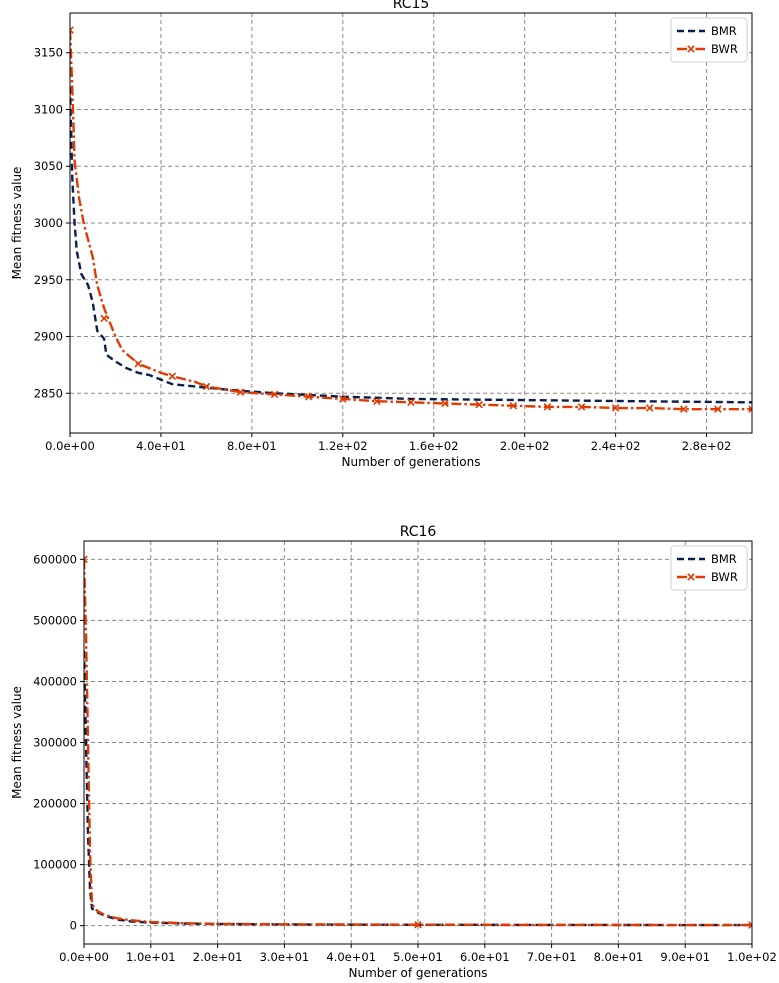 Image resolution: width=779 pixels, height=983 pixels. What do you see at coordinates (525, 446) in the screenshot?
I see `x-tick-label: 2.0e+02` at bounding box center [525, 446].